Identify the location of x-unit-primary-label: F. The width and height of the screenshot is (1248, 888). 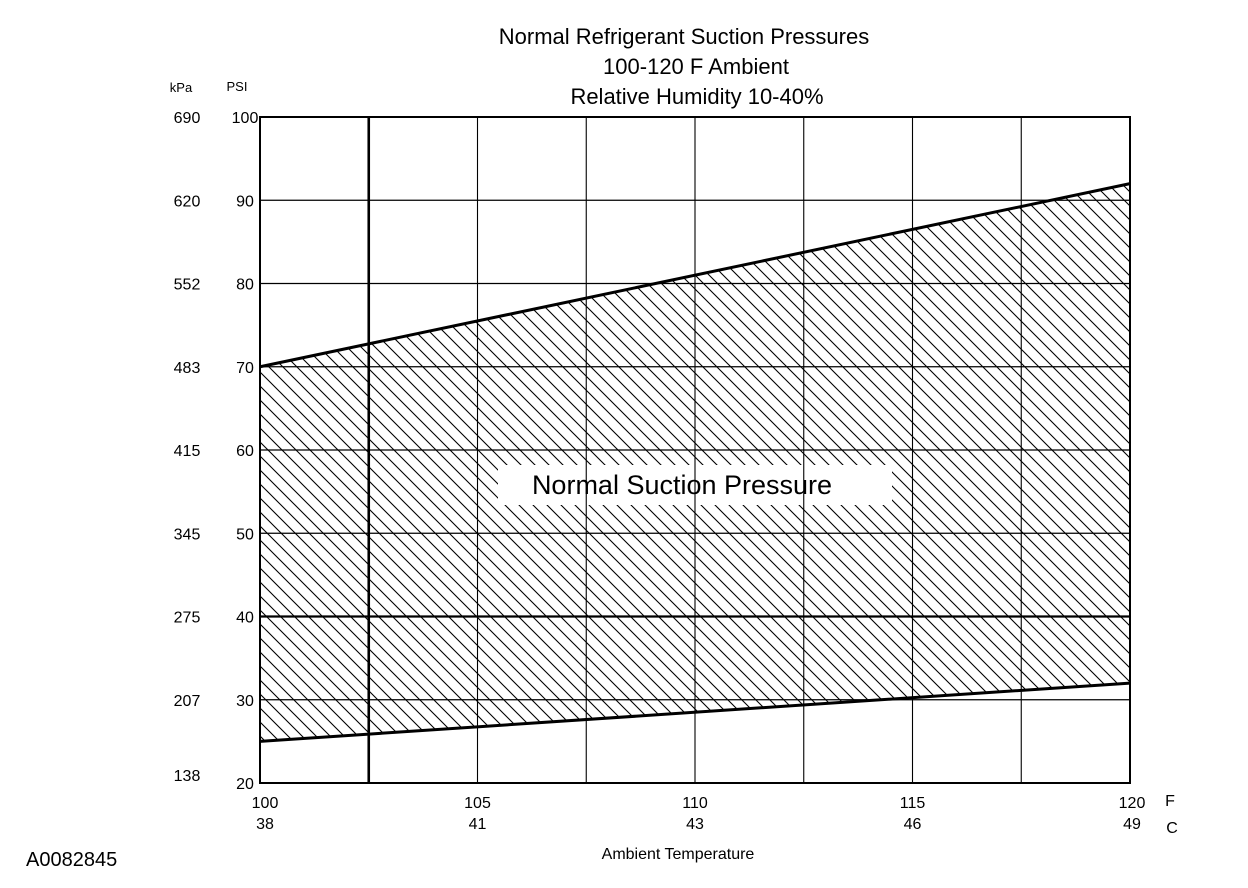
(1170, 801).